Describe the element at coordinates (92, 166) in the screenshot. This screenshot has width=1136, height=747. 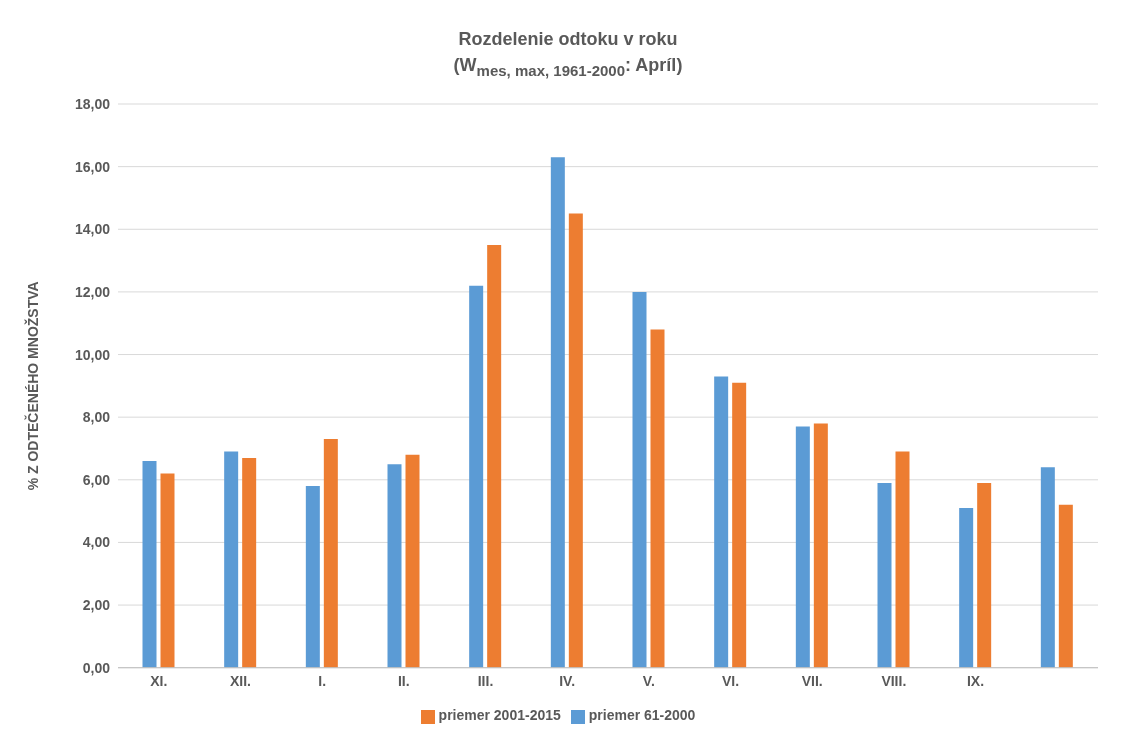
I see `y-tick-label: 16,00` at that location.